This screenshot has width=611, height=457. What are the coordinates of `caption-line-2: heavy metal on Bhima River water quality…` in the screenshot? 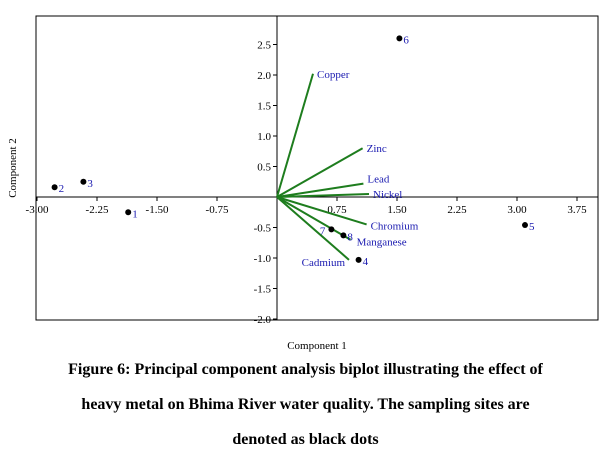 It's located at (305, 404).